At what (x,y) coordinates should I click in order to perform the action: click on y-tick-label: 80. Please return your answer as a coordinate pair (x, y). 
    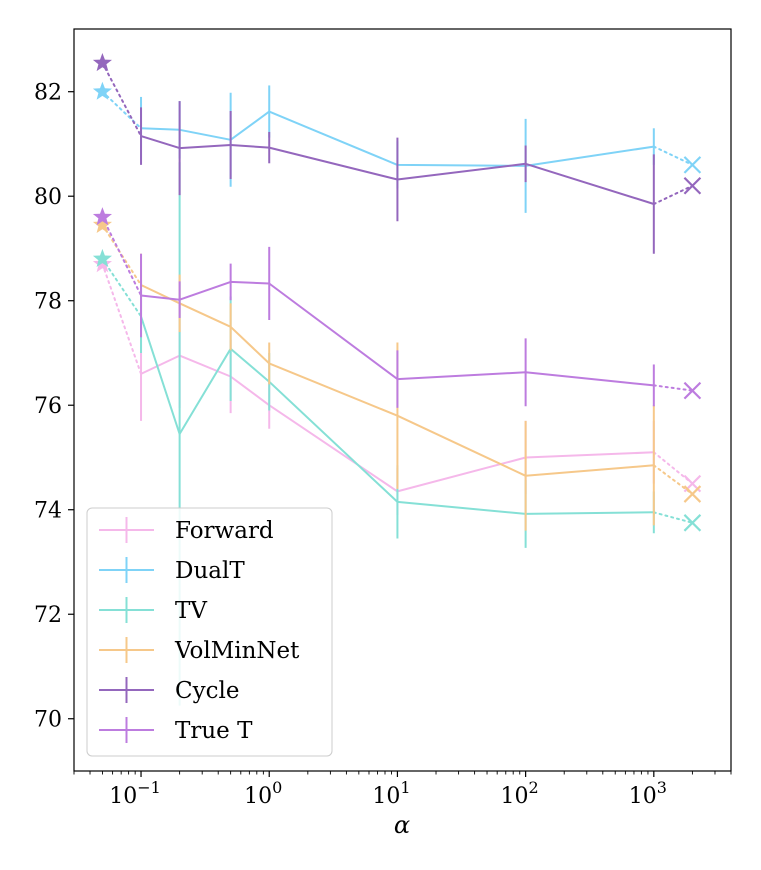
    Looking at the image, I should click on (48, 197).